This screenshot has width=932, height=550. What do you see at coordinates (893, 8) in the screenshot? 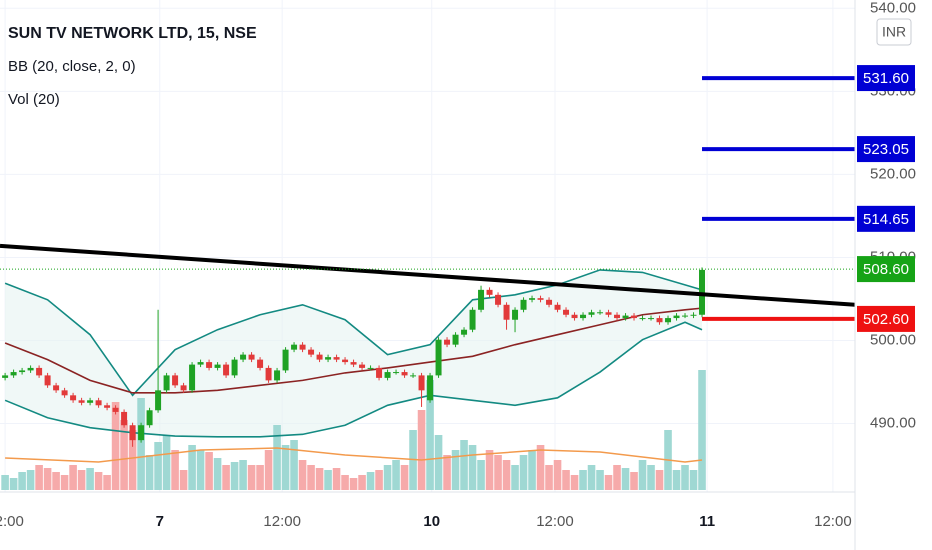
I see `y-tick-label: 540.00` at bounding box center [893, 8].